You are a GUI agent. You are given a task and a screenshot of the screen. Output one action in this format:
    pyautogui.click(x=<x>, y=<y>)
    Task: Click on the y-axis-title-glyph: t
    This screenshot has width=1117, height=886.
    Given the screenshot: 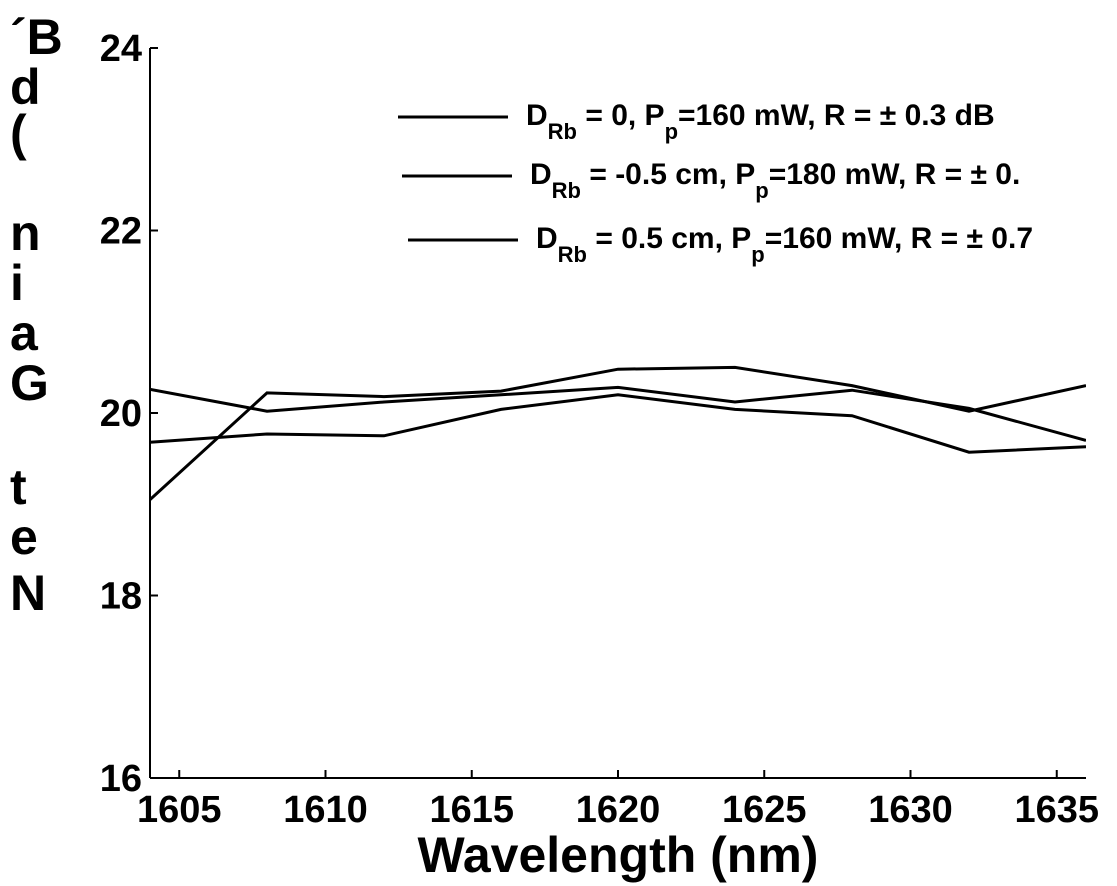 What is the action you would take?
    pyautogui.click(x=18, y=487)
    